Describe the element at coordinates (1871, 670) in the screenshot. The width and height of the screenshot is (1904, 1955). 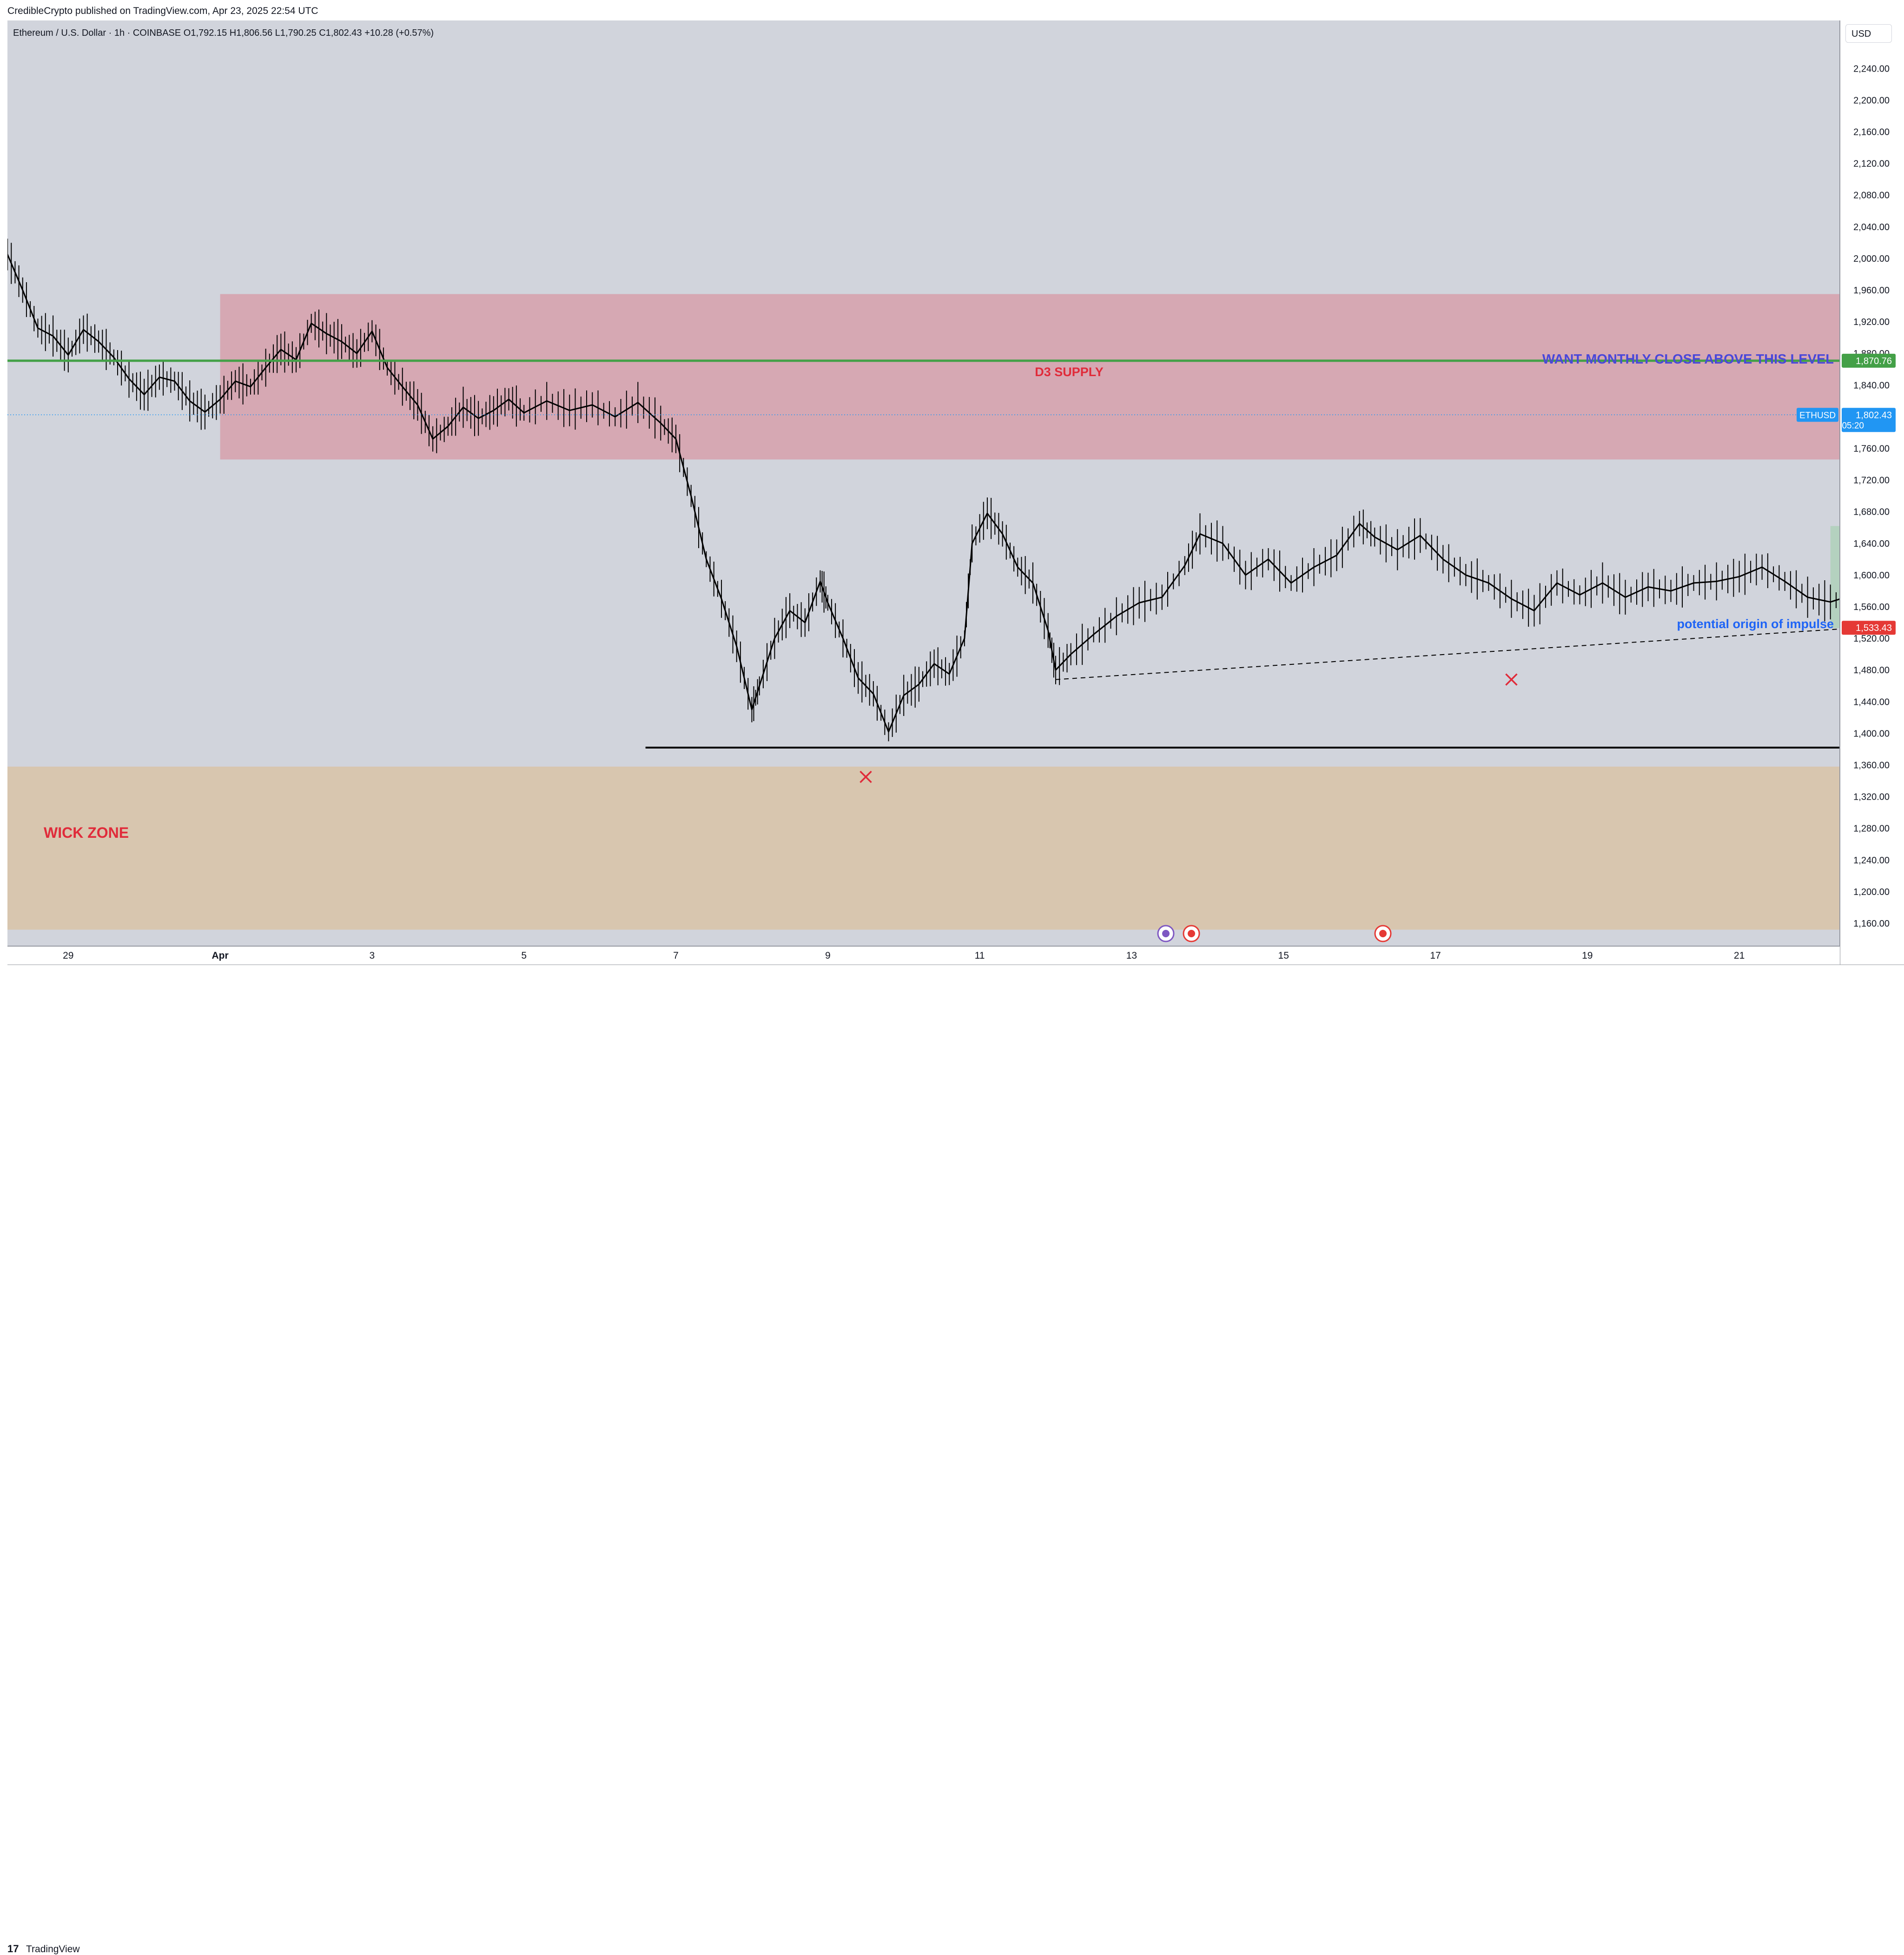
I see `y-tick-label: 1,480.00` at that location.